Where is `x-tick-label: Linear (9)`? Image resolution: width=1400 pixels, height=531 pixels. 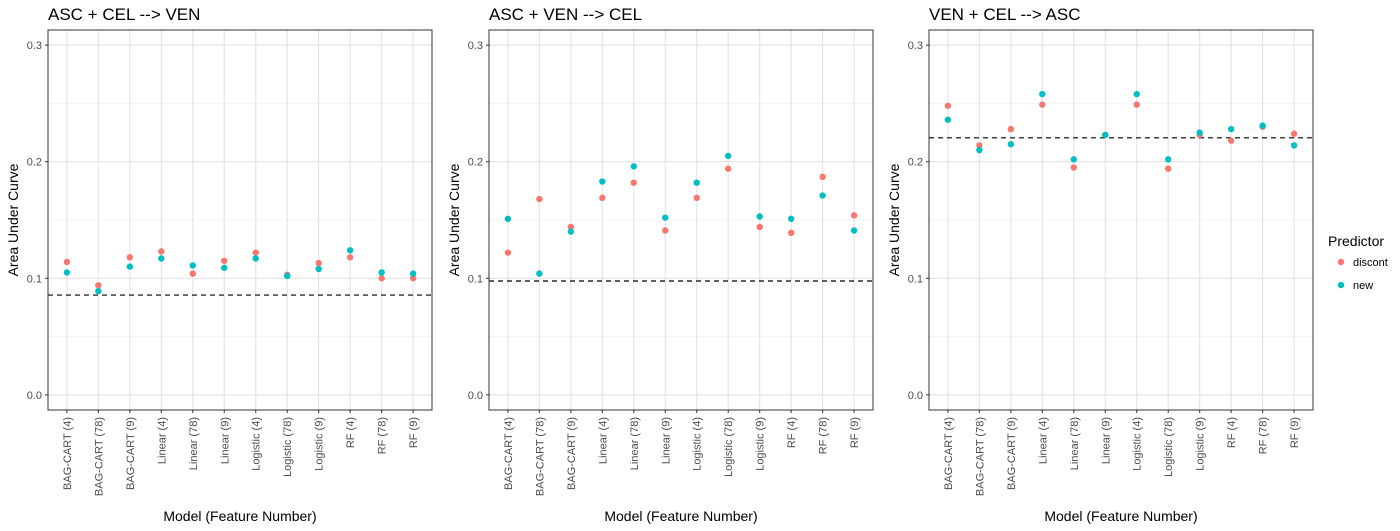 x-tick-label: Linear (9) is located at coordinates (666, 440).